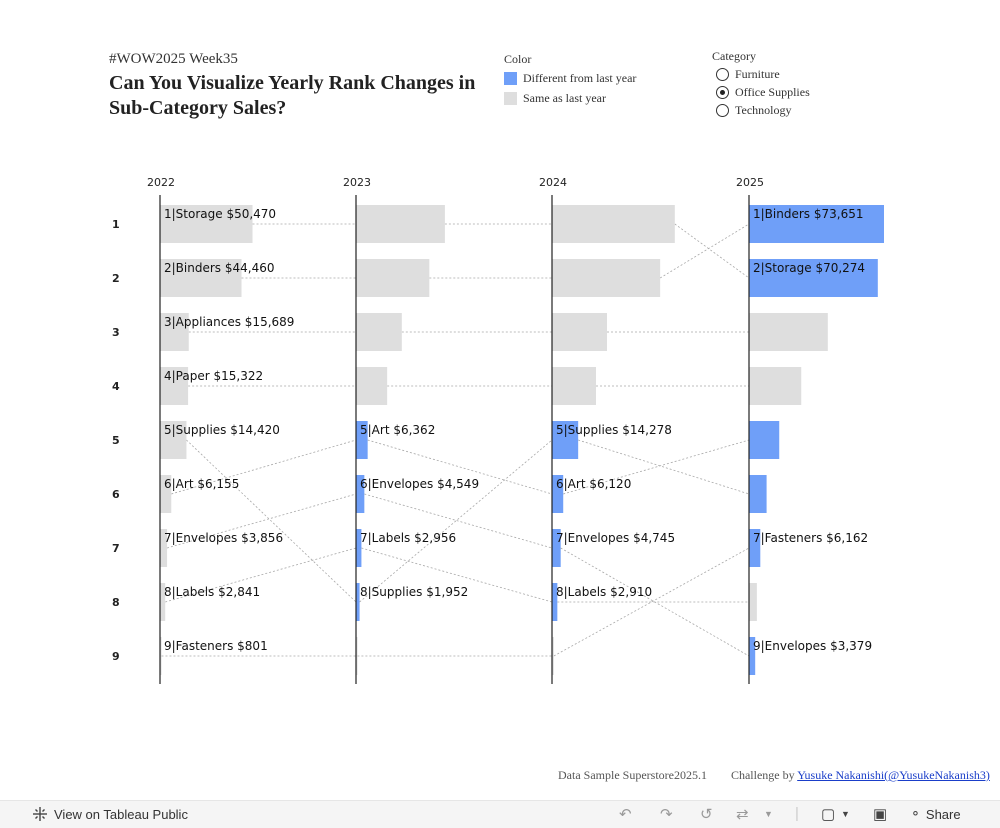  I want to click on bar-appliances-2022, so click(174, 332).